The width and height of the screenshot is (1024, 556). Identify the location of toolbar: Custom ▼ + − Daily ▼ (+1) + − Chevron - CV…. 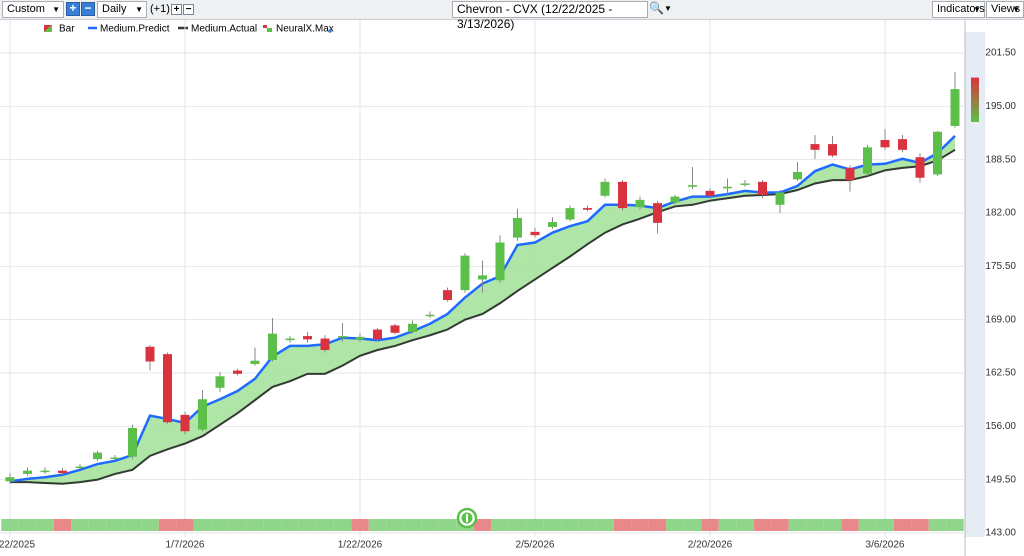
(512, 15).